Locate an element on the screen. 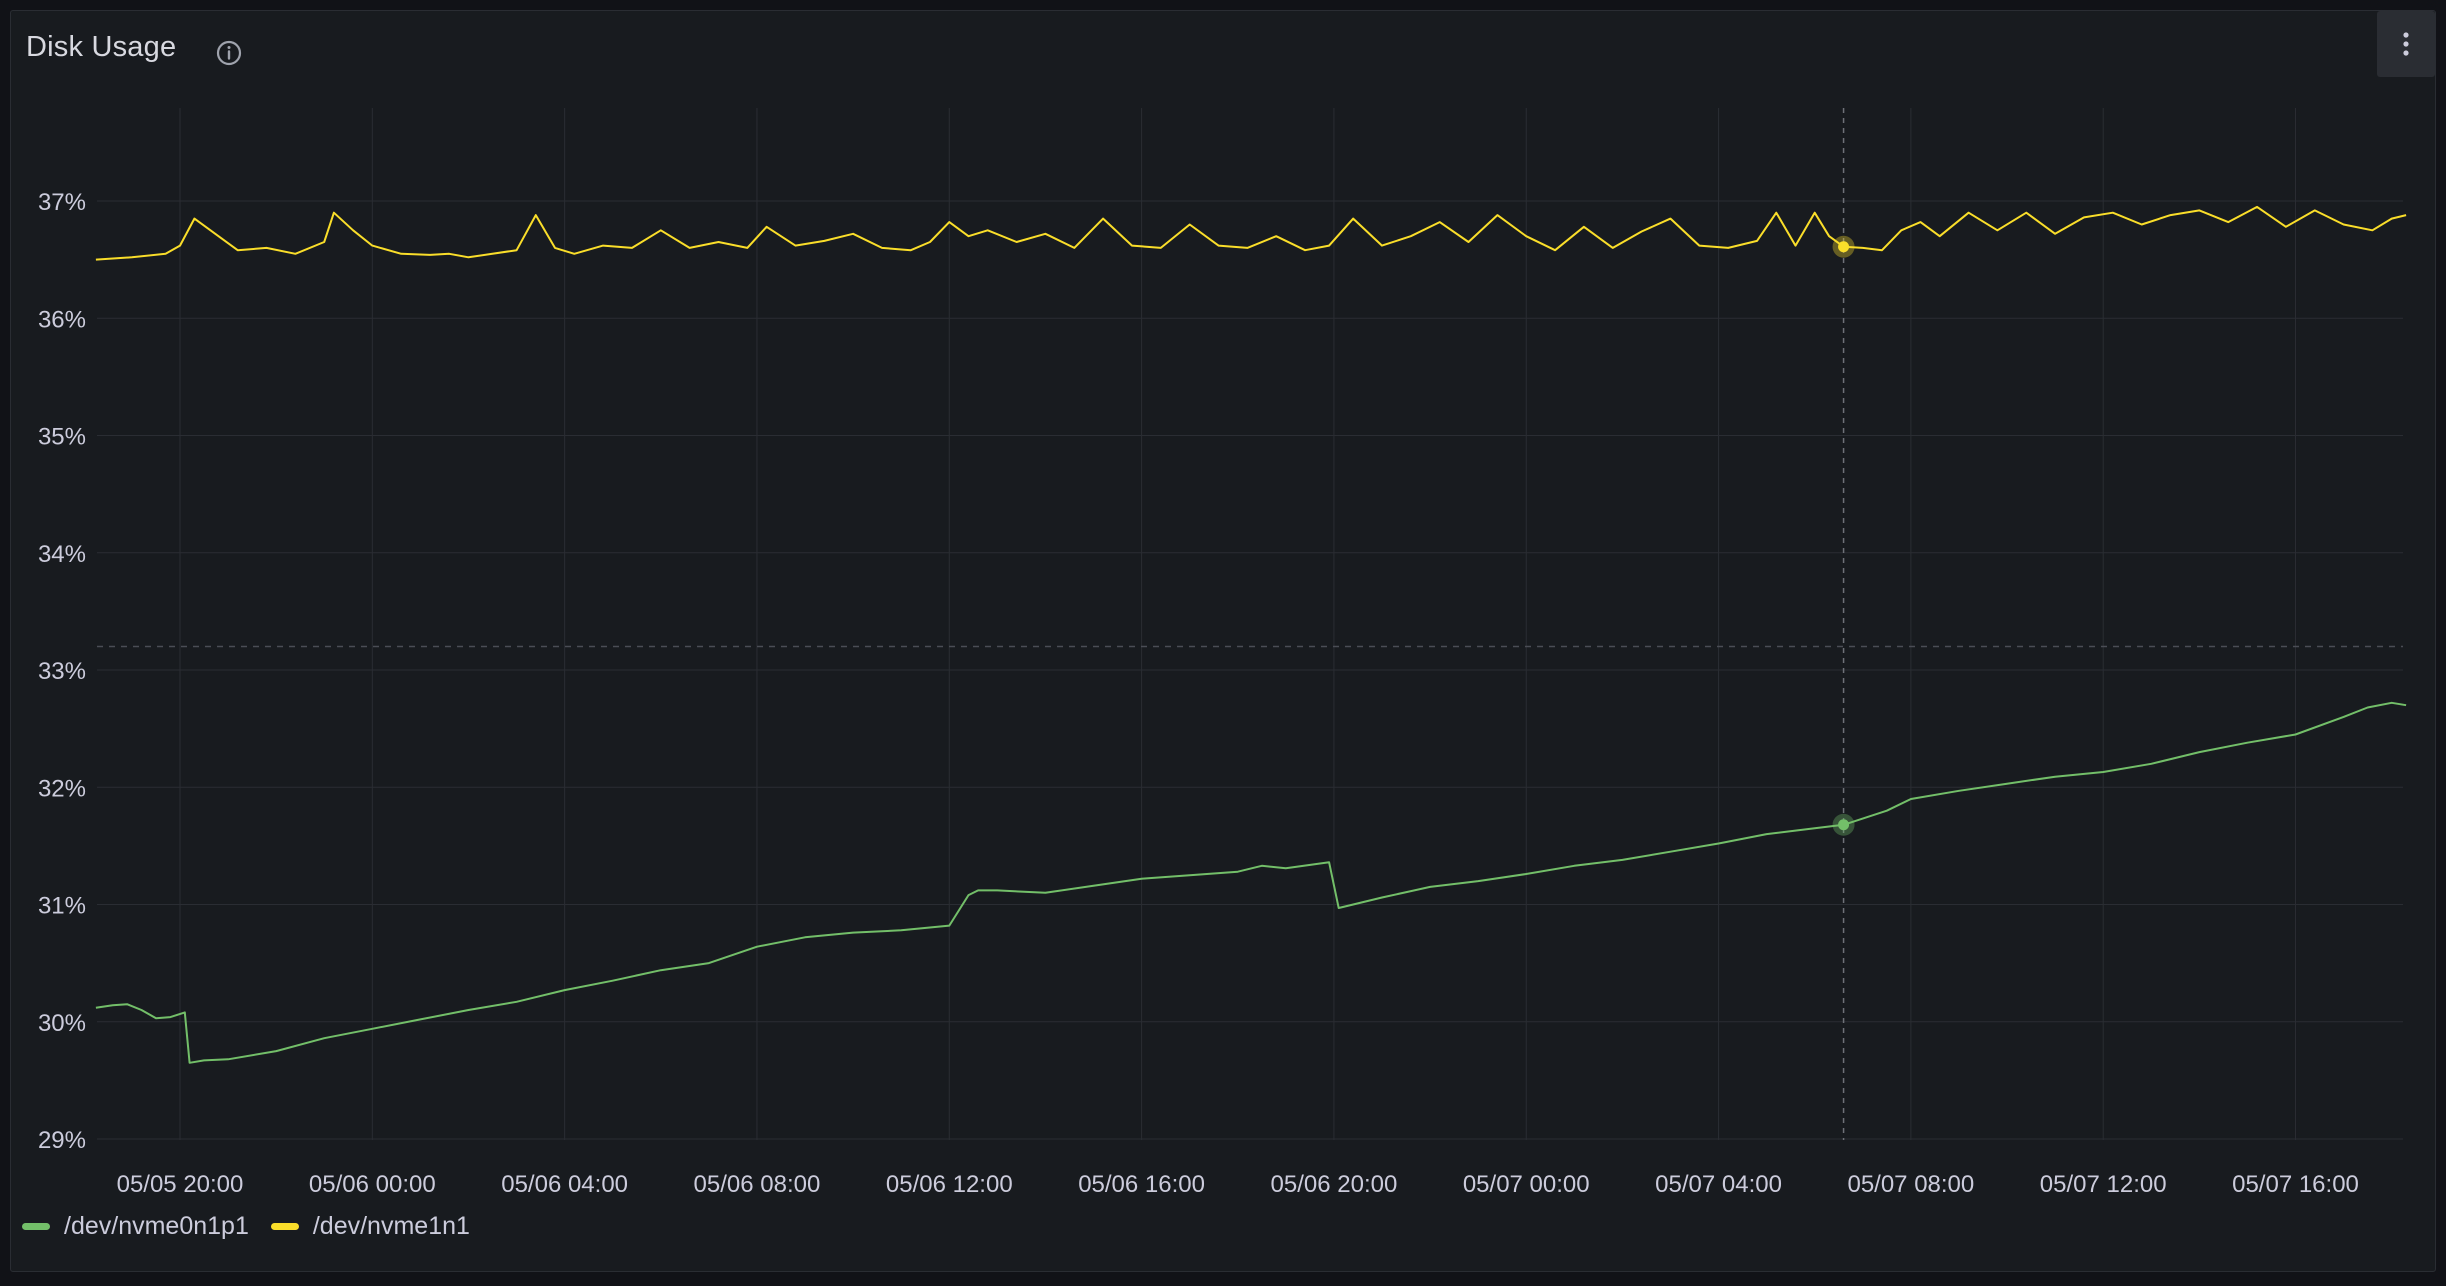 Image resolution: width=2446 pixels, height=1286 pixels. x-tick-label: 05/05 20:00 is located at coordinates (180, 1184).